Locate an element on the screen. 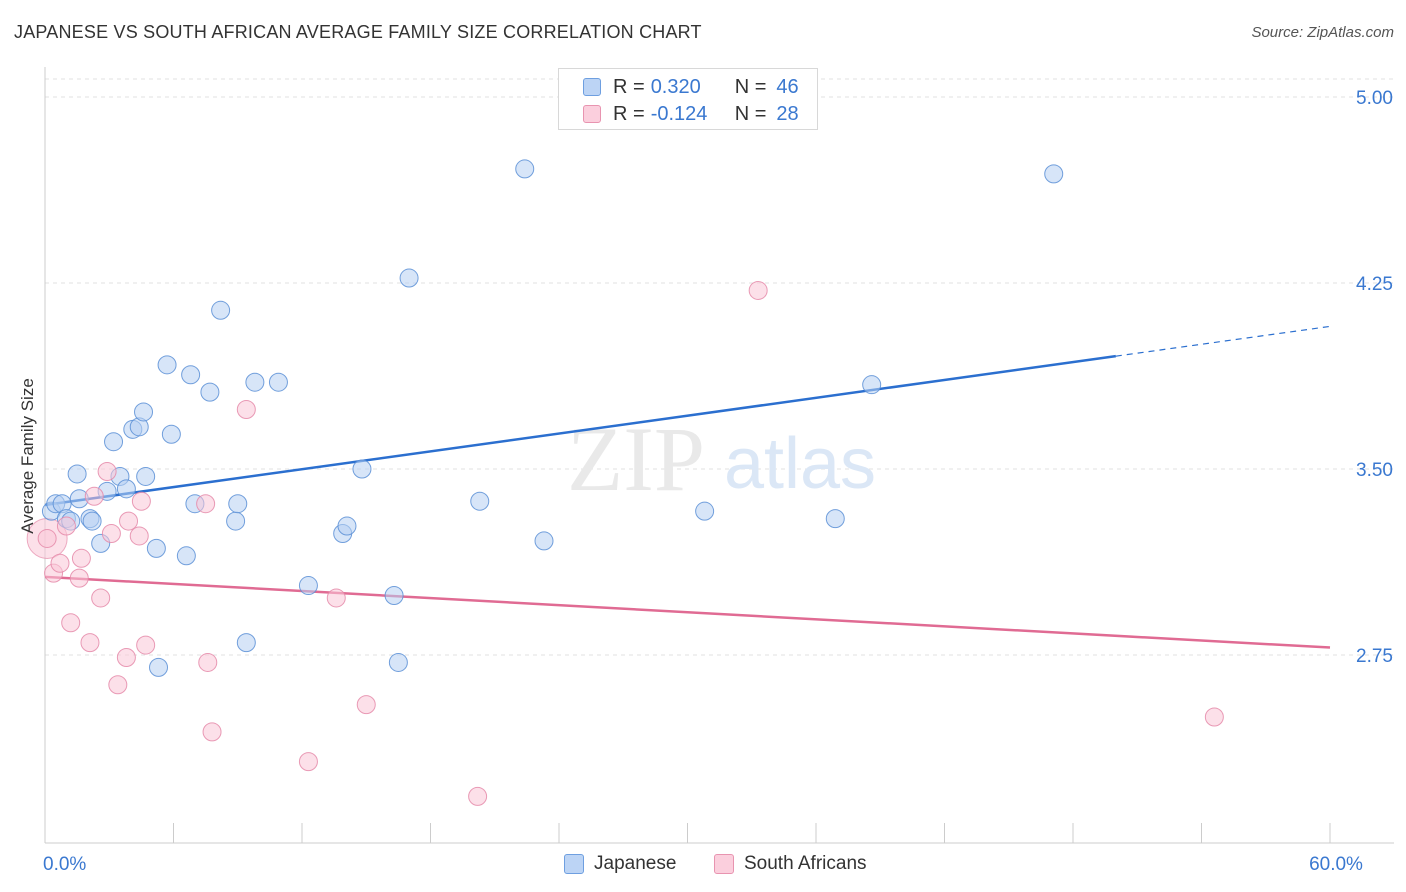 The width and height of the screenshot is (1406, 892). x-tick-label: 0.0% is located at coordinates (64, 864).